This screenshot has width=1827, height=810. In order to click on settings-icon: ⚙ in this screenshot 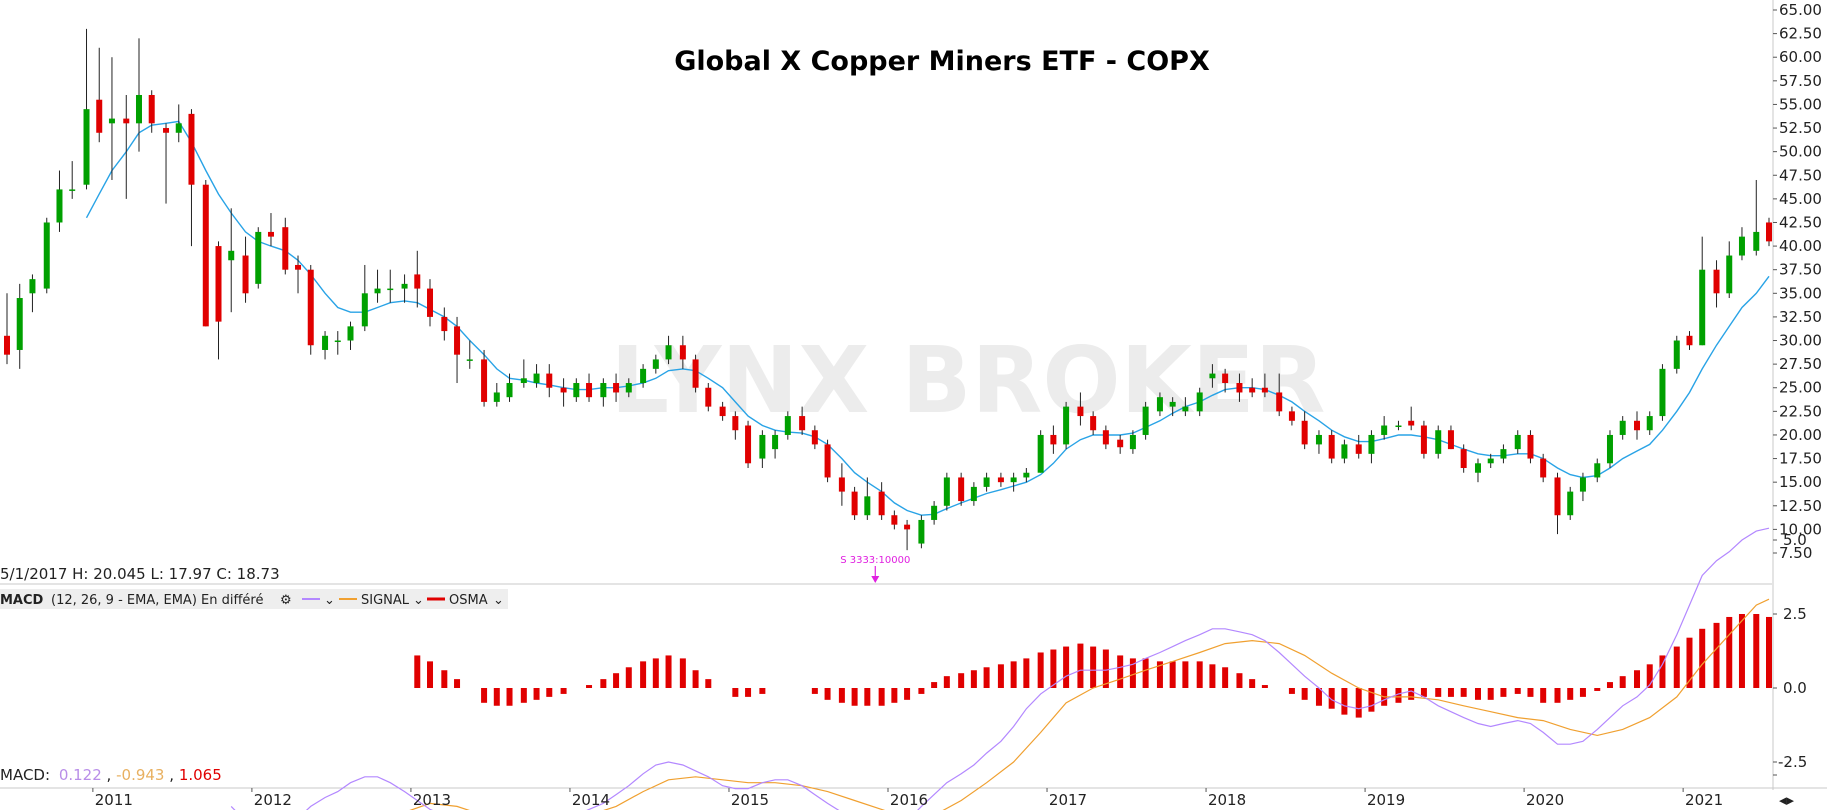, I will do `click(286, 600)`.